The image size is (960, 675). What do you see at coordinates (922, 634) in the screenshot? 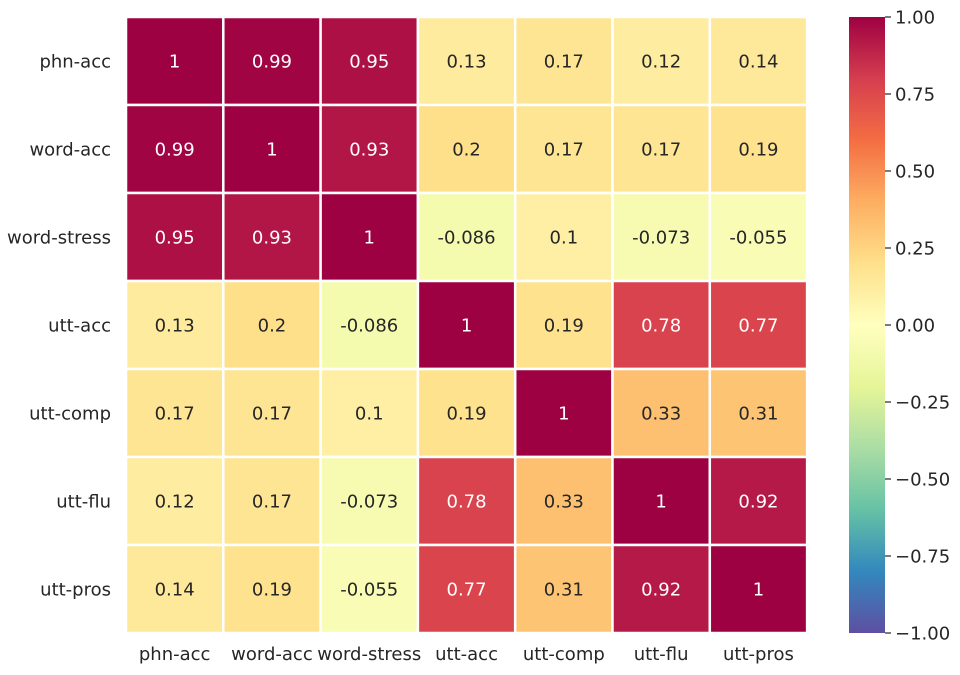
I see `colorbar-tick-label: −1.00` at bounding box center [922, 634].